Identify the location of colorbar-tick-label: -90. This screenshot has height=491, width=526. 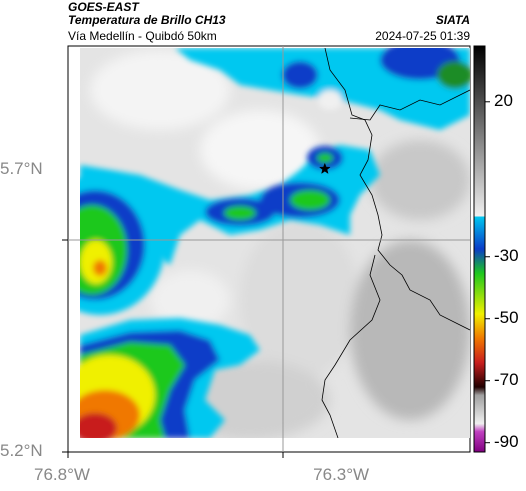
(506, 441).